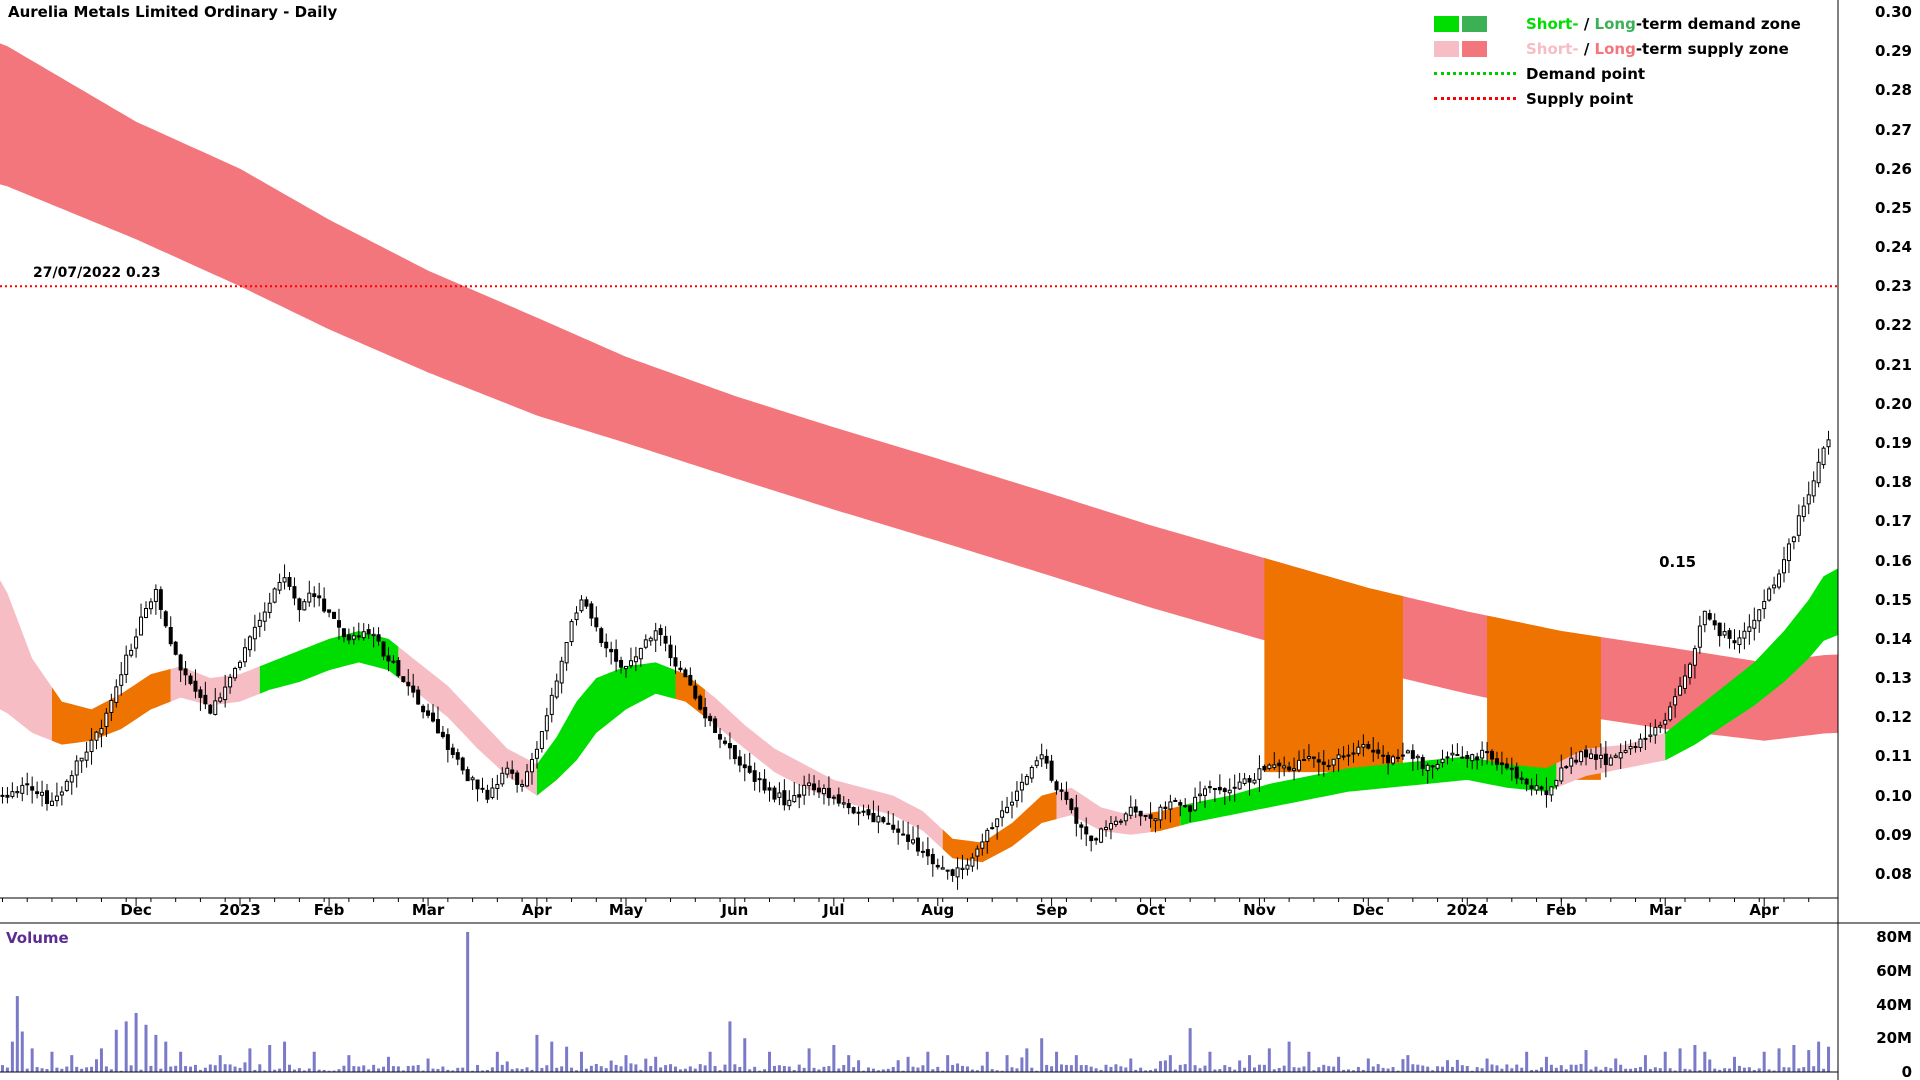 The height and width of the screenshot is (1080, 1920). What do you see at coordinates (1446, 48) in the screenshot?
I see `short-term-supply-swatch` at bounding box center [1446, 48].